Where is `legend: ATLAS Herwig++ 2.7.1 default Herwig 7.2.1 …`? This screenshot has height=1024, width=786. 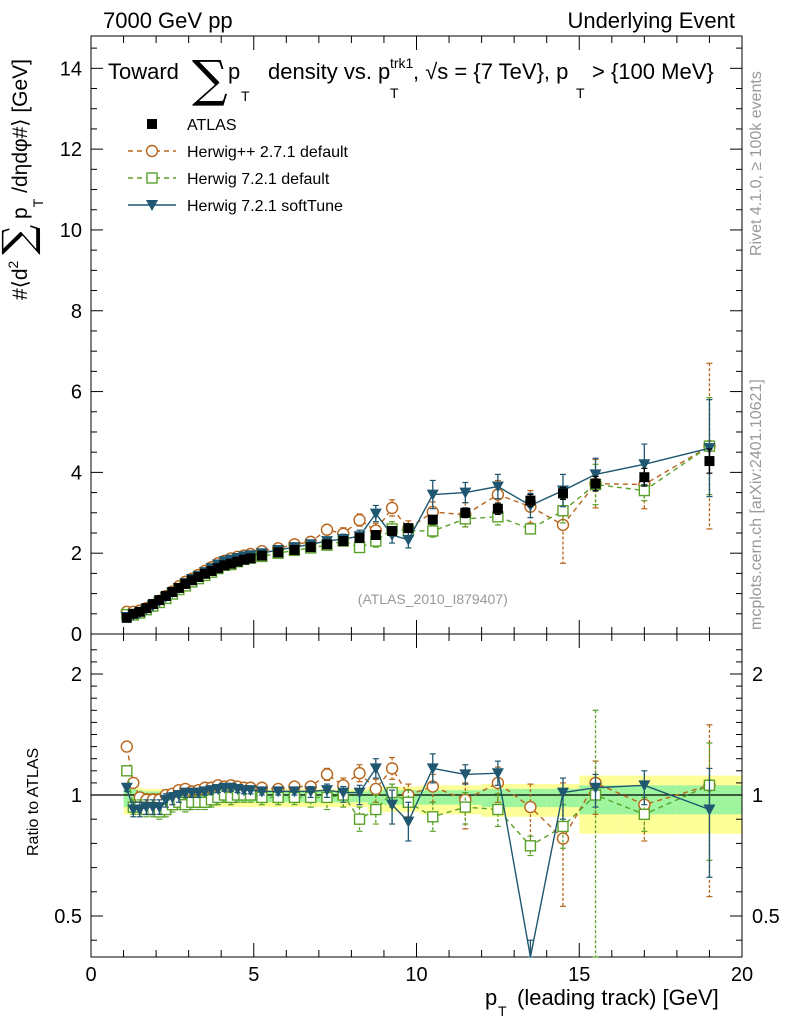 legend: ATLAS Herwig++ 2.7.1 default Herwig 7.2.1 … is located at coordinates (238, 166).